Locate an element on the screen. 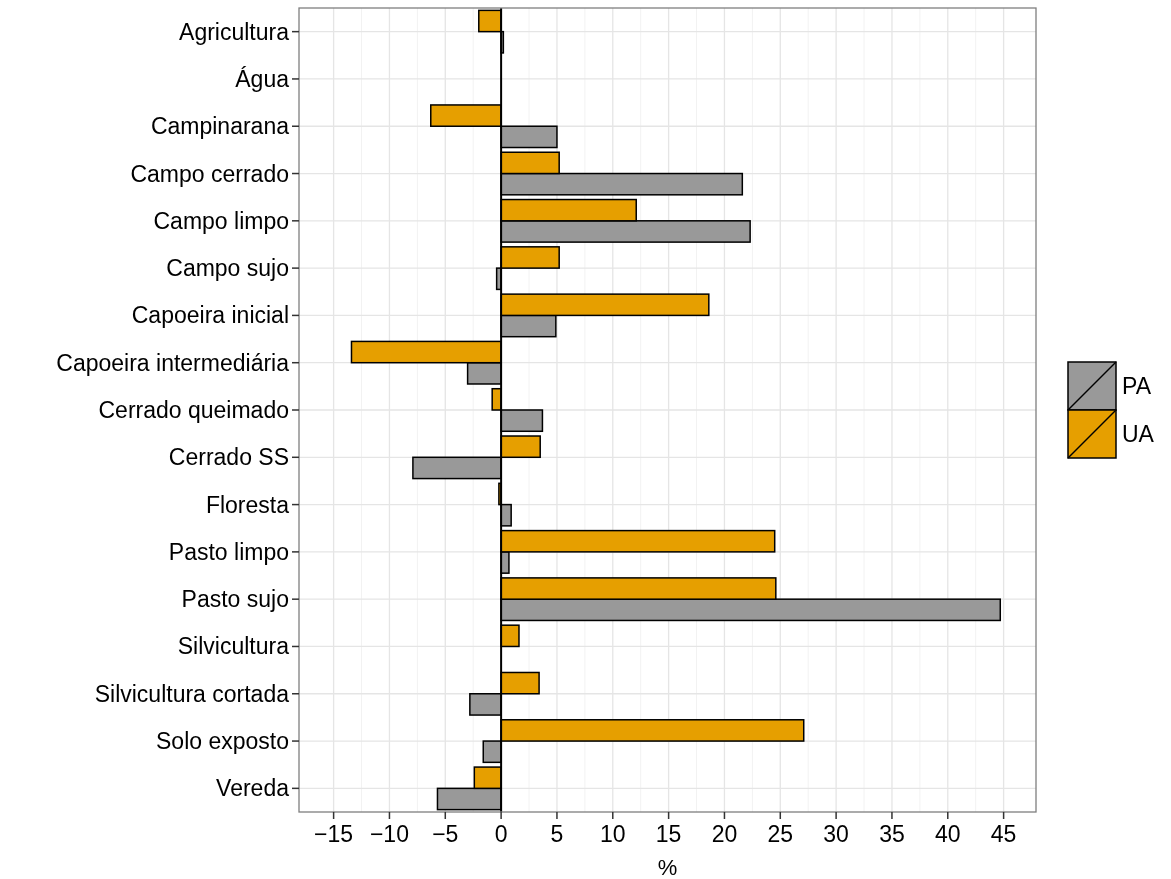 This screenshot has width=1171, height=879. y-tick-label: Agricultura is located at coordinates (234, 31).